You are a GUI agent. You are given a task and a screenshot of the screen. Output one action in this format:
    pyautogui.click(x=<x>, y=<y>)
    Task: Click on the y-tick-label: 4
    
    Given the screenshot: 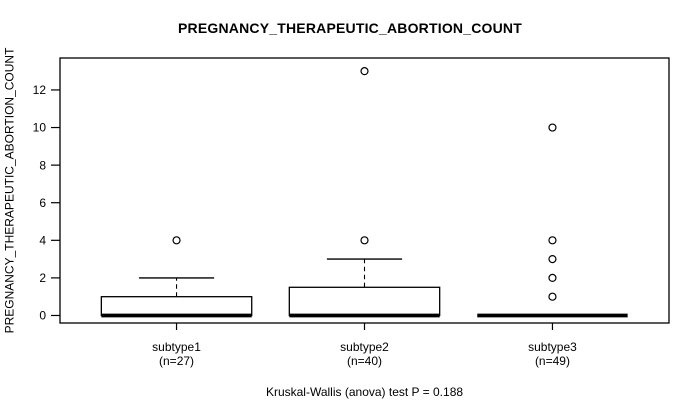 What is the action you would take?
    pyautogui.click(x=42, y=241)
    